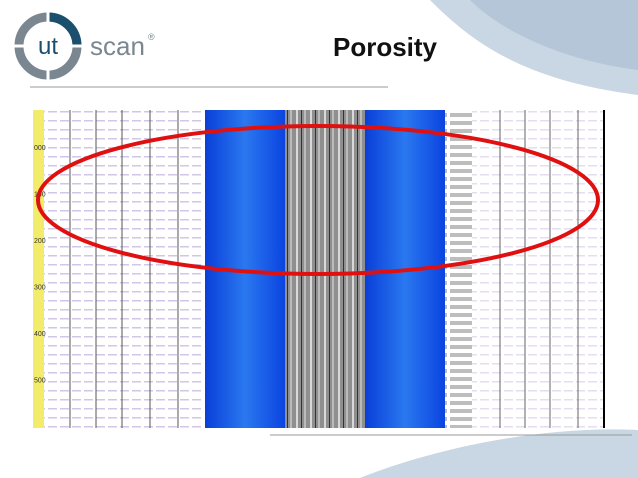  Describe the element at coordinates (40, 334) in the screenshot. I see `depth-label: 400` at that location.